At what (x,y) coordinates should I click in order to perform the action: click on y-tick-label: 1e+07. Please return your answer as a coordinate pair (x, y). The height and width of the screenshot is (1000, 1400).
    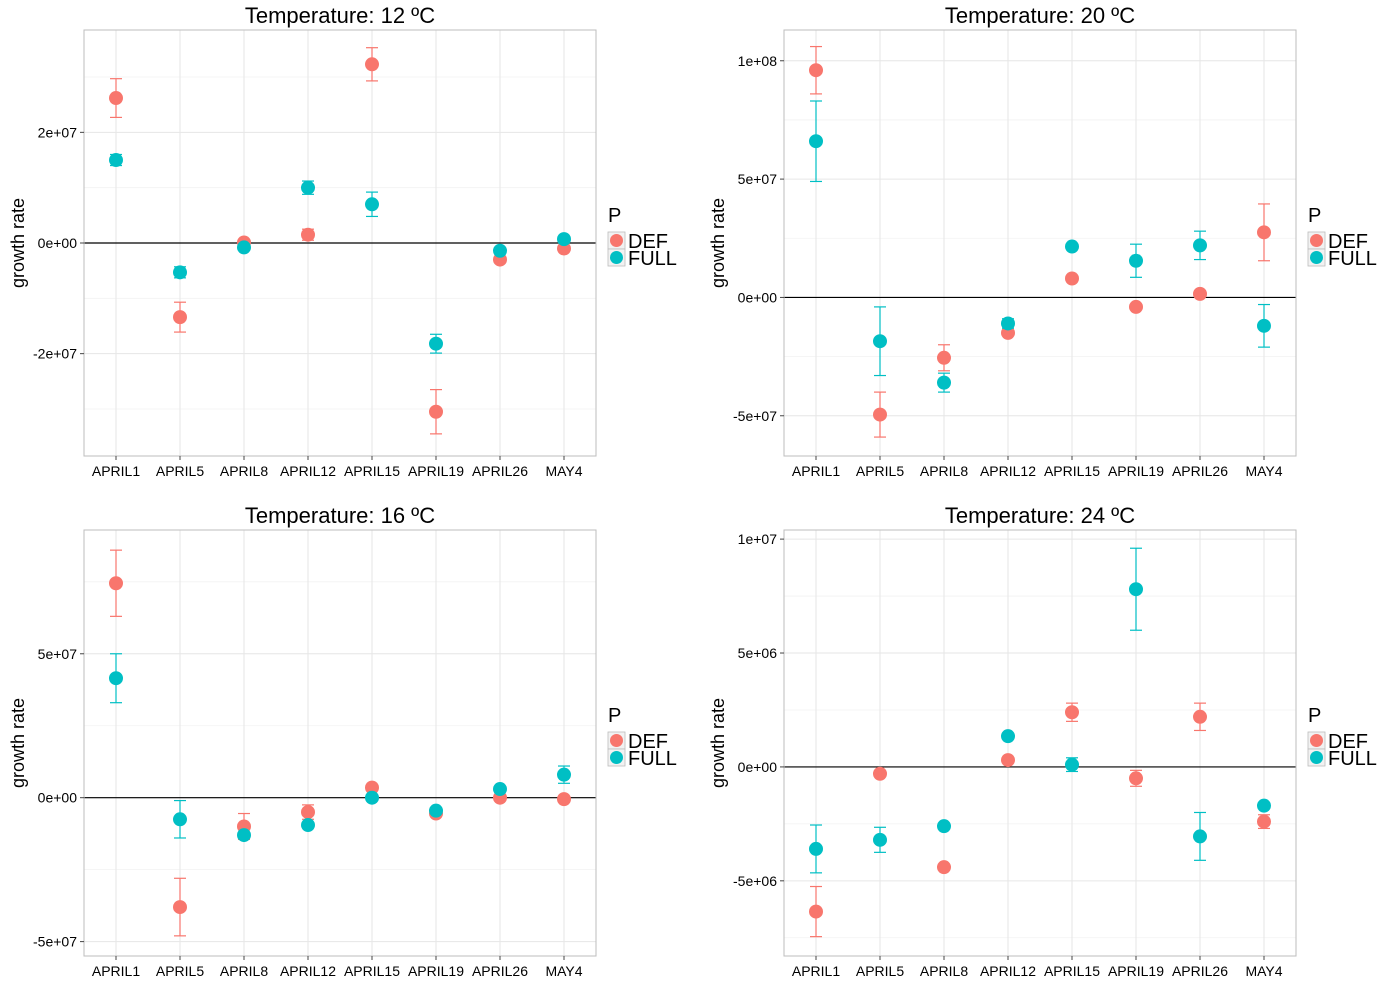
    Looking at the image, I should click on (758, 539).